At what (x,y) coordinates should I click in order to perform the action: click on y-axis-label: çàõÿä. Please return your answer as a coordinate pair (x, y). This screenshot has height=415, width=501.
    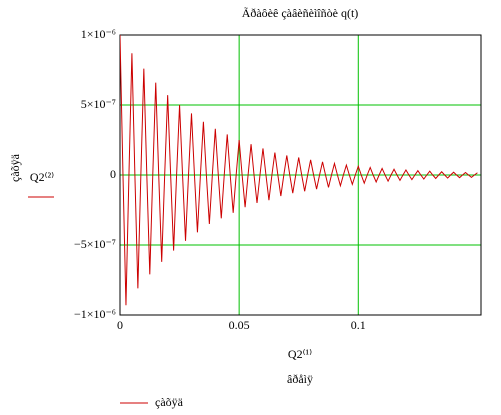
    Looking at the image, I should click on (15, 167).